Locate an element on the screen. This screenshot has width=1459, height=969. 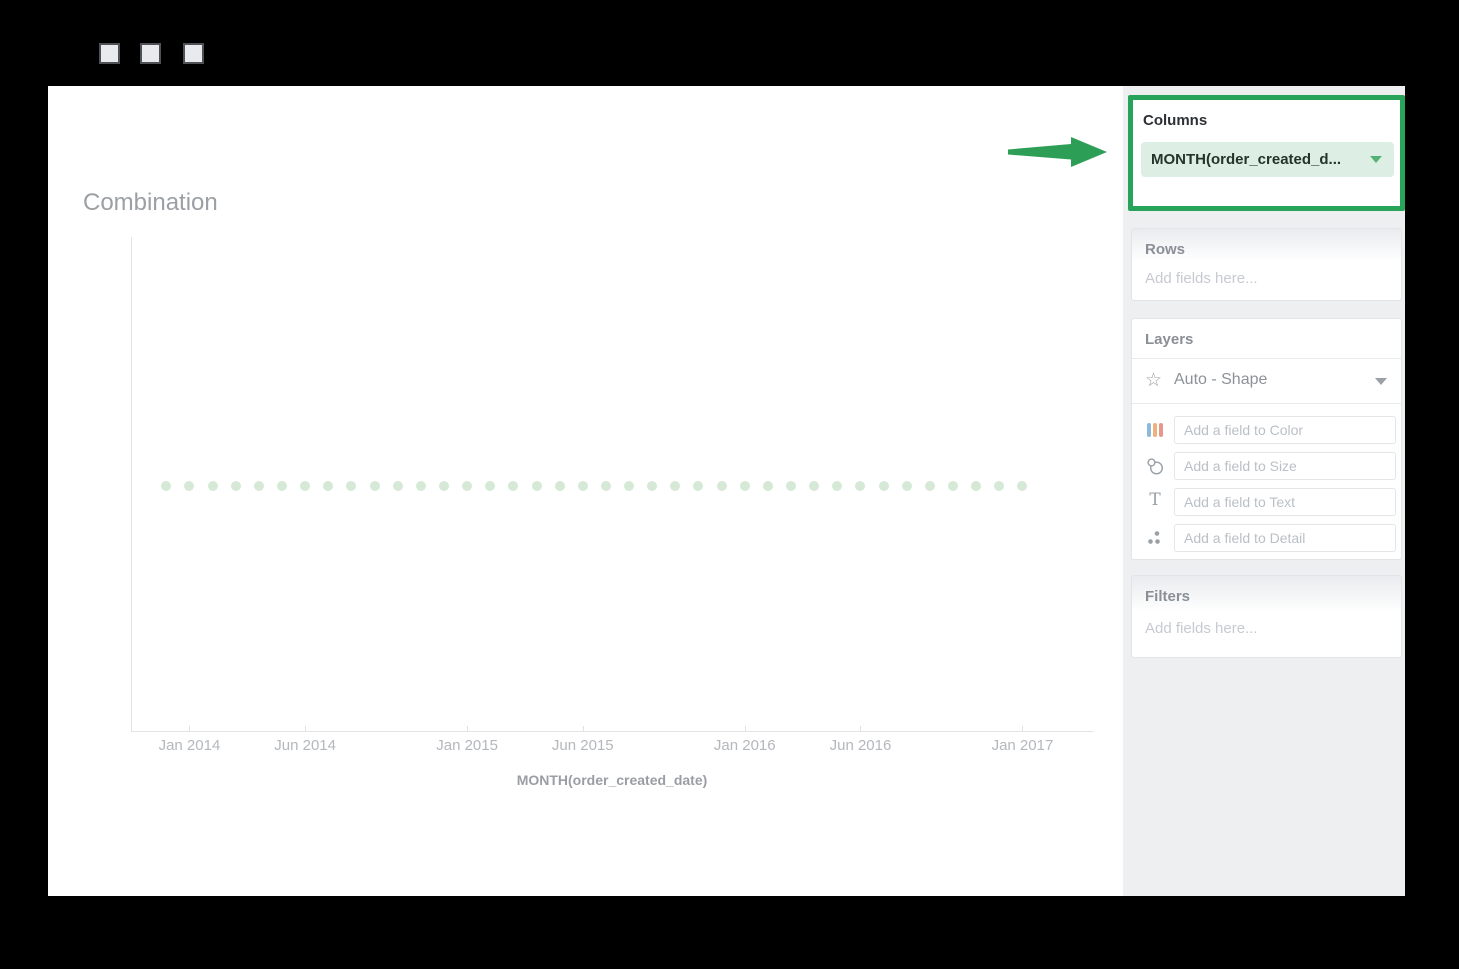
x-axis-tick-label: Jan 2016 is located at coordinates (744, 745).